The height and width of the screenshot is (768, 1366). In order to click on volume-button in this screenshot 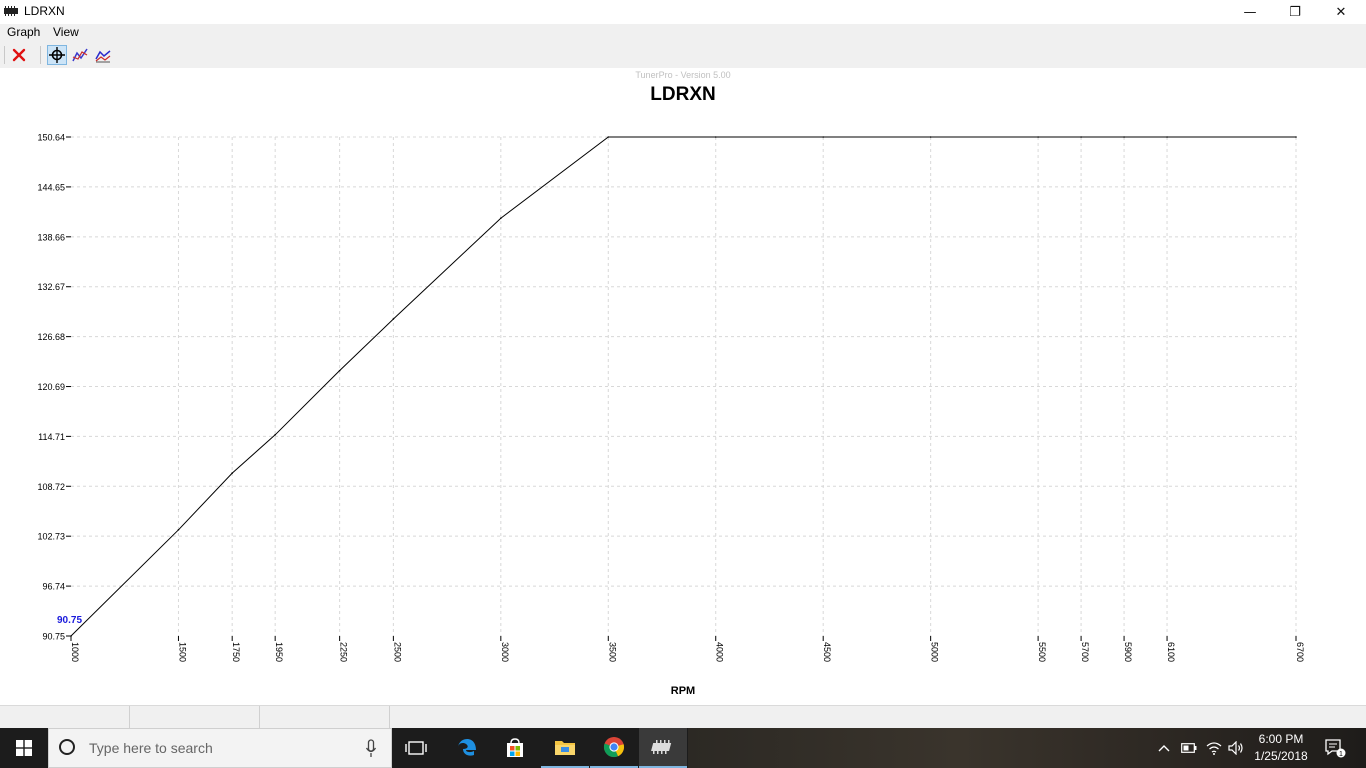, I will do `click(1236, 748)`.